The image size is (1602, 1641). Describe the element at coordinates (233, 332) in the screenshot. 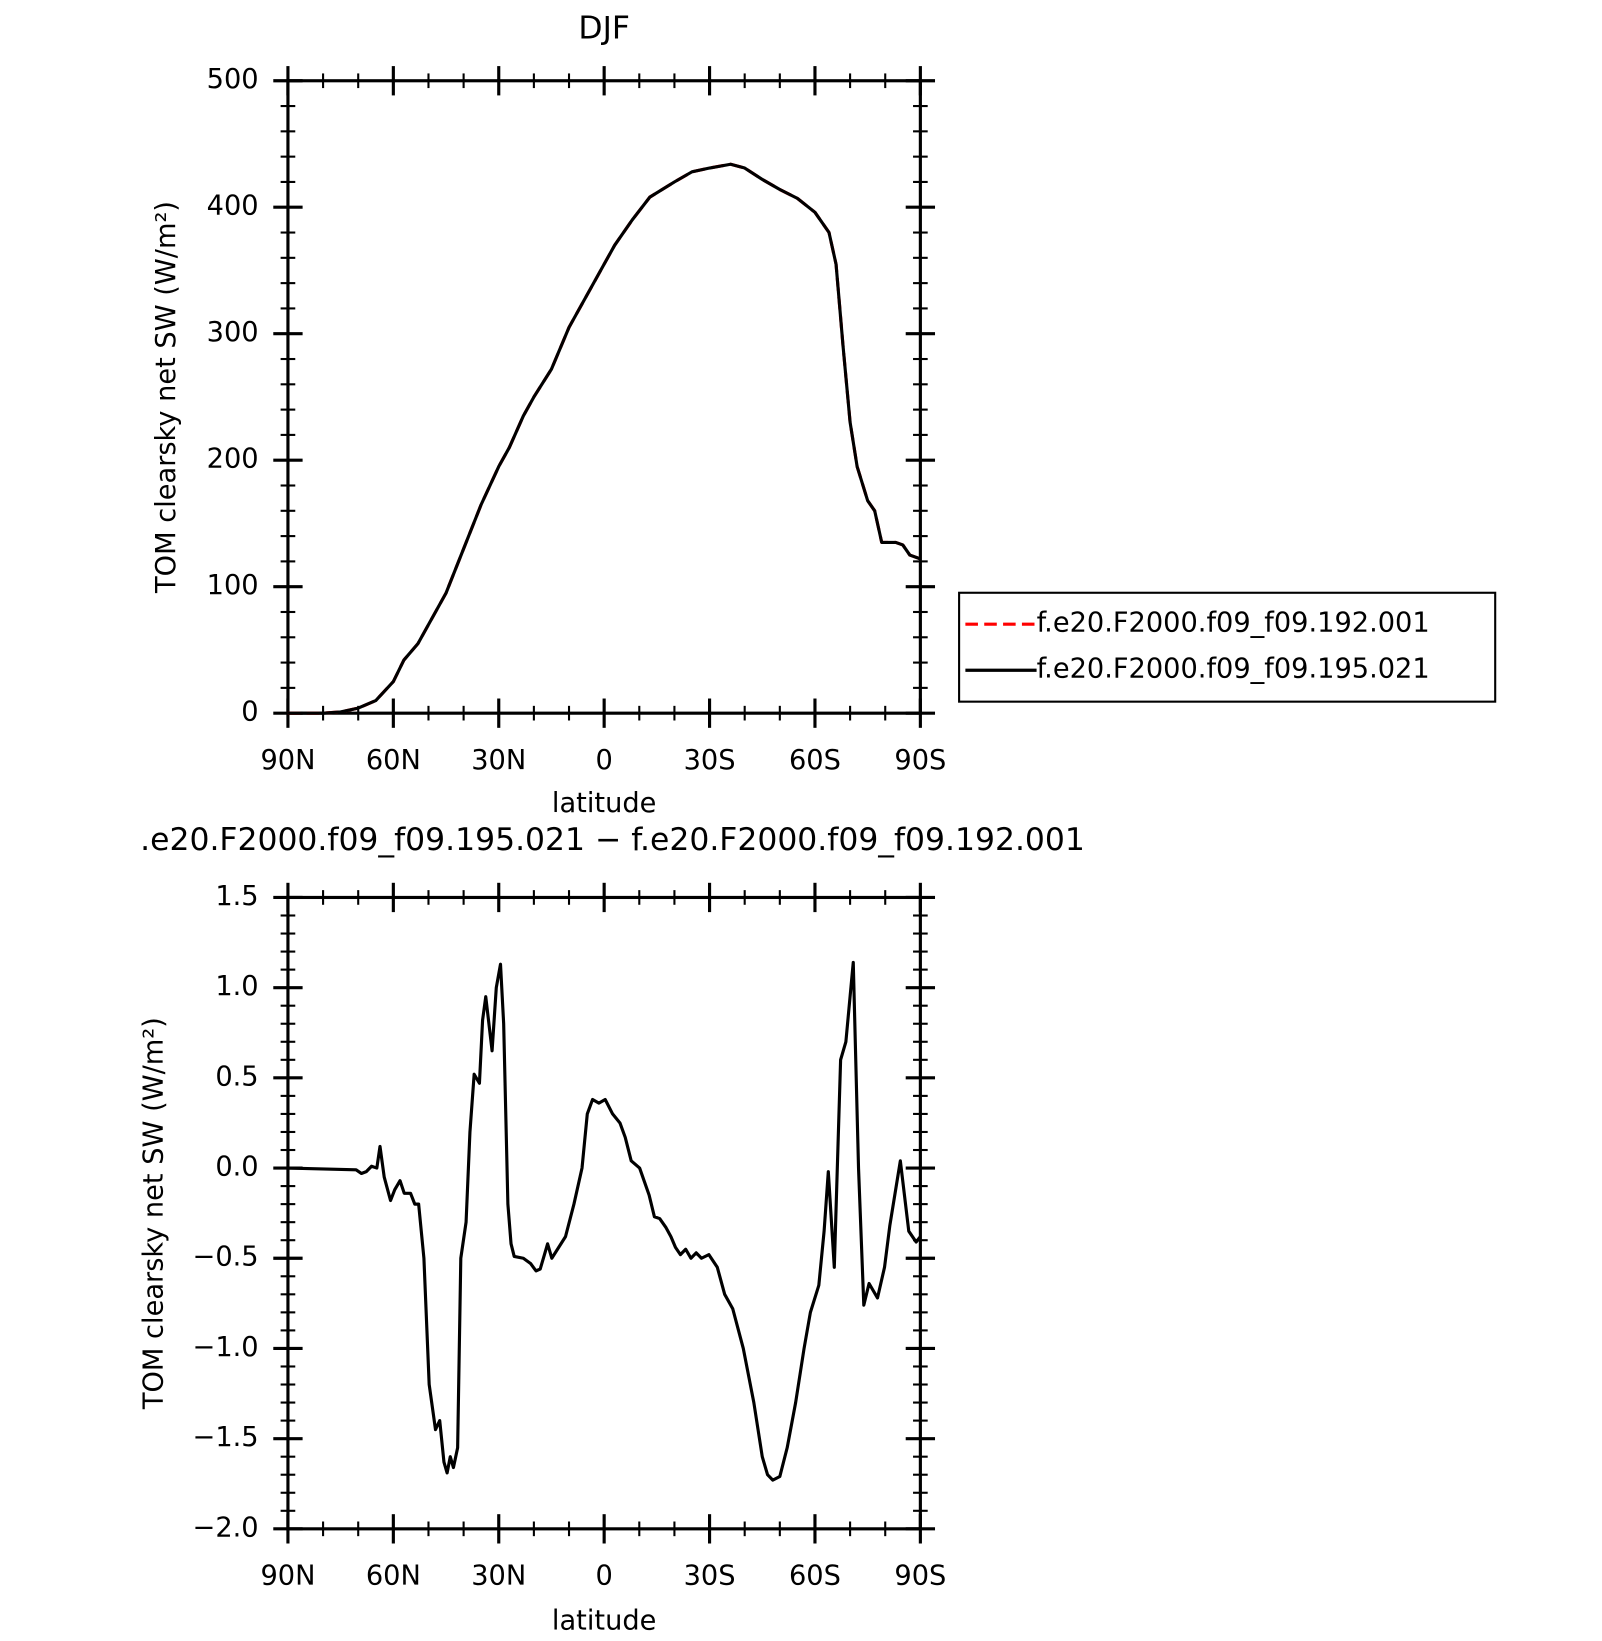

I see `y-tick-label: 300` at that location.